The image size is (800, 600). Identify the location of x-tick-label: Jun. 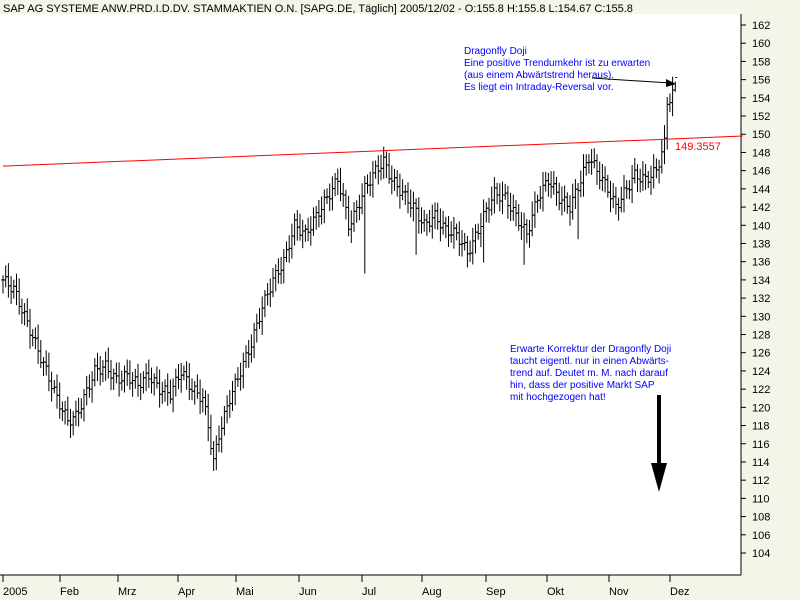
(308, 592).